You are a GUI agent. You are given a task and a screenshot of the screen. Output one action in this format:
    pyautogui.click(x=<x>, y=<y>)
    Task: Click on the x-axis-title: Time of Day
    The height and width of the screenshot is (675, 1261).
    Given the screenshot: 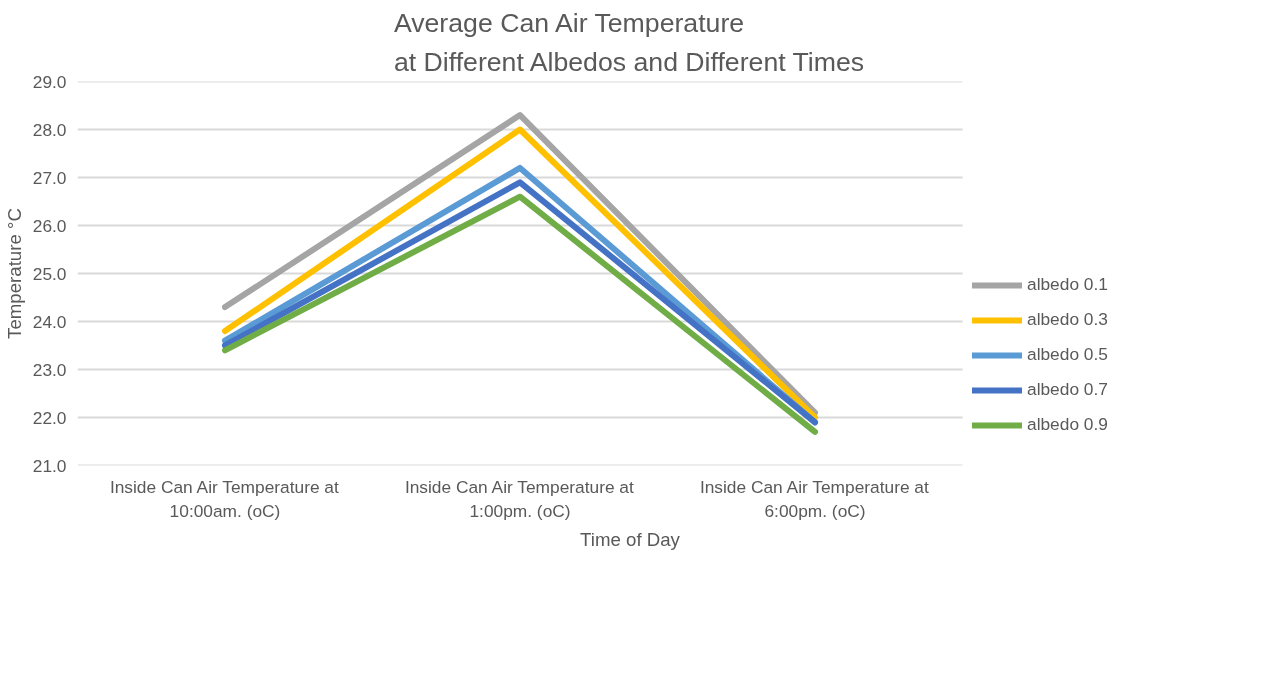 What is the action you would take?
    pyautogui.click(x=630, y=539)
    